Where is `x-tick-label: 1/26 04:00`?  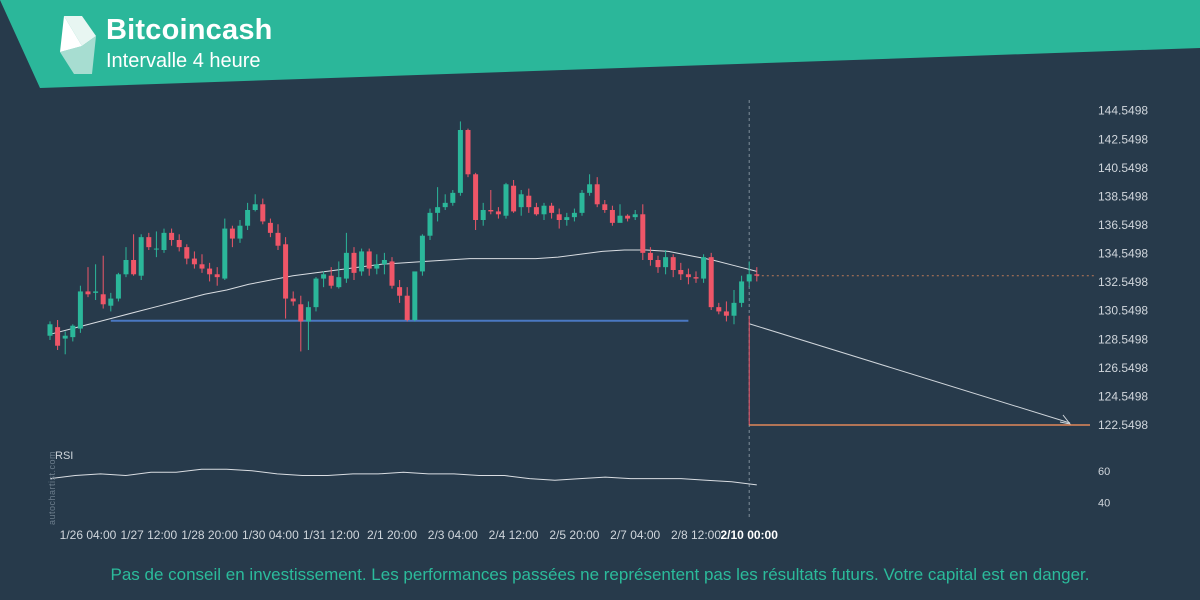 x-tick-label: 1/26 04:00 is located at coordinates (88, 535).